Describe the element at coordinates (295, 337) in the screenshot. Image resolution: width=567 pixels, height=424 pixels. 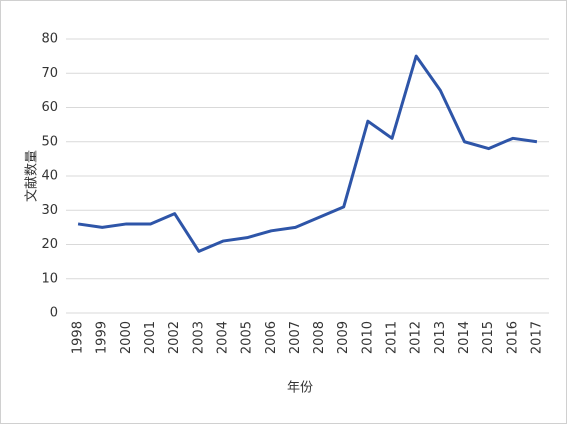
I see `x-tick-label: 2007` at that location.